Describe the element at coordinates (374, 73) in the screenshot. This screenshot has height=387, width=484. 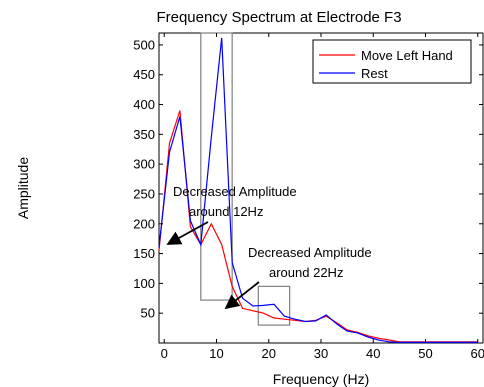
I see `legend-label-rest: Rest` at that location.